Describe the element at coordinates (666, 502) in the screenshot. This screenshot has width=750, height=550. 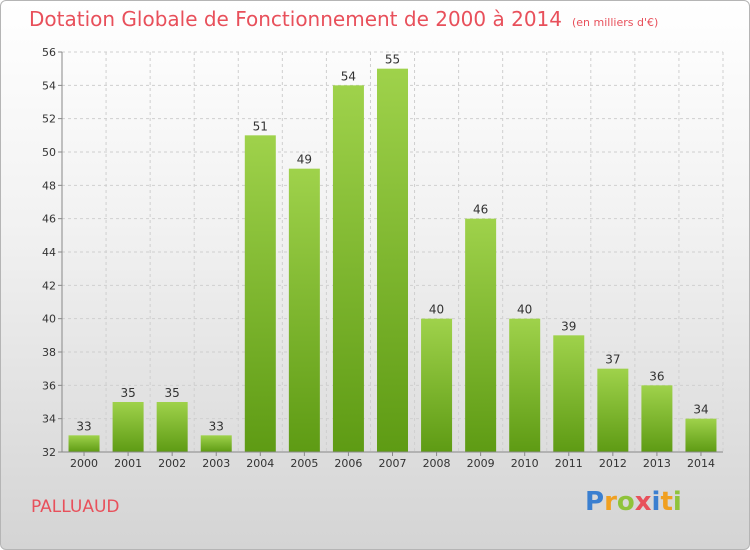
I see `logo-letter: t` at that location.